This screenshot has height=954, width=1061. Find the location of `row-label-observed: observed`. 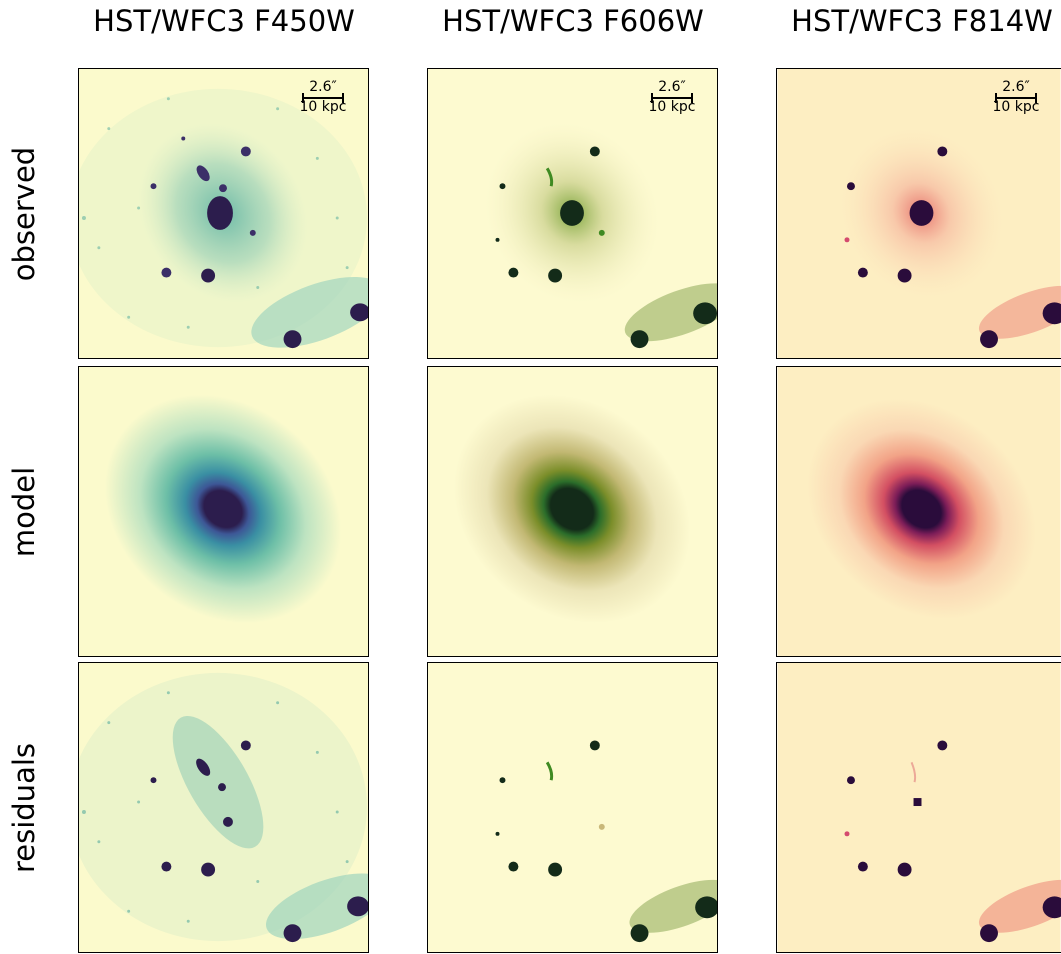

row-label-observed: observed is located at coordinates (24, 213).